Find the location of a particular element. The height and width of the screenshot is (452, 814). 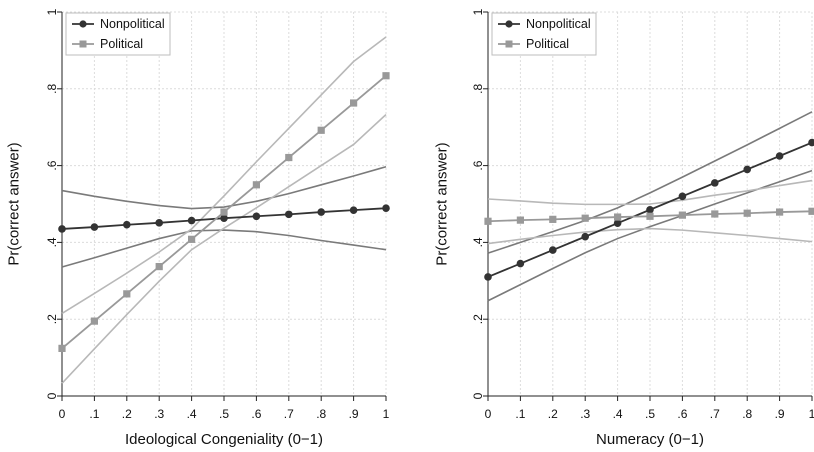

x-axis-title: Numeracy (0−1) is located at coordinates (650, 439).